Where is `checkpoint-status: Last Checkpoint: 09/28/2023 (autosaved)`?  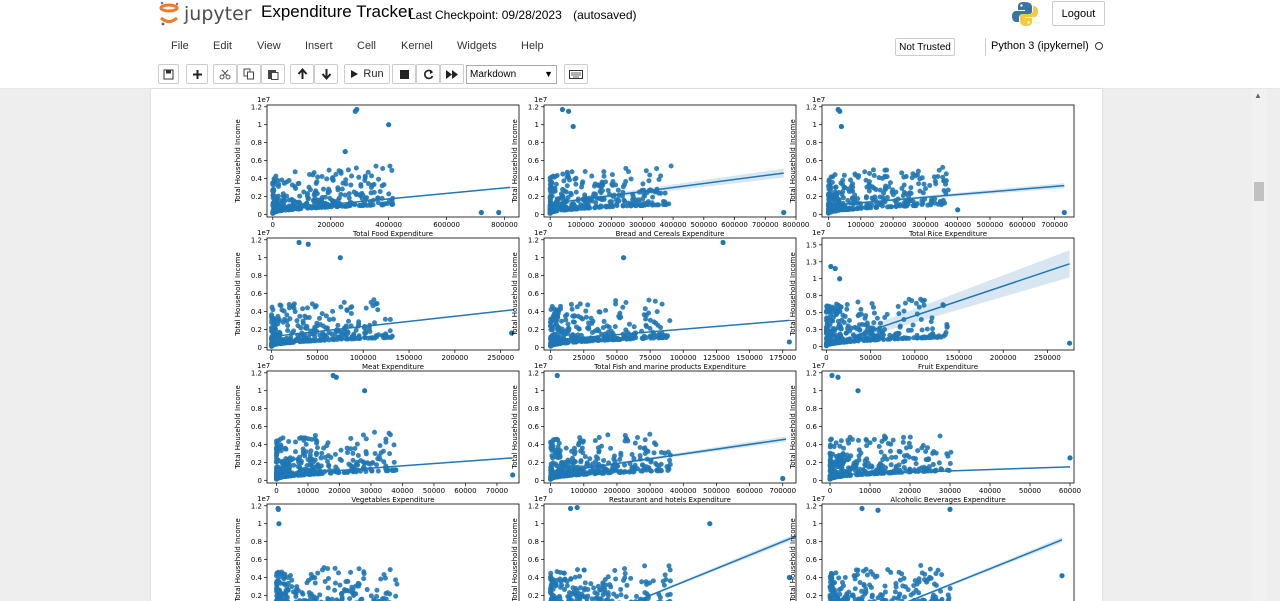
checkpoint-status: Last Checkpoint: 09/28/2023 (autosaved) is located at coordinates (523, 15).